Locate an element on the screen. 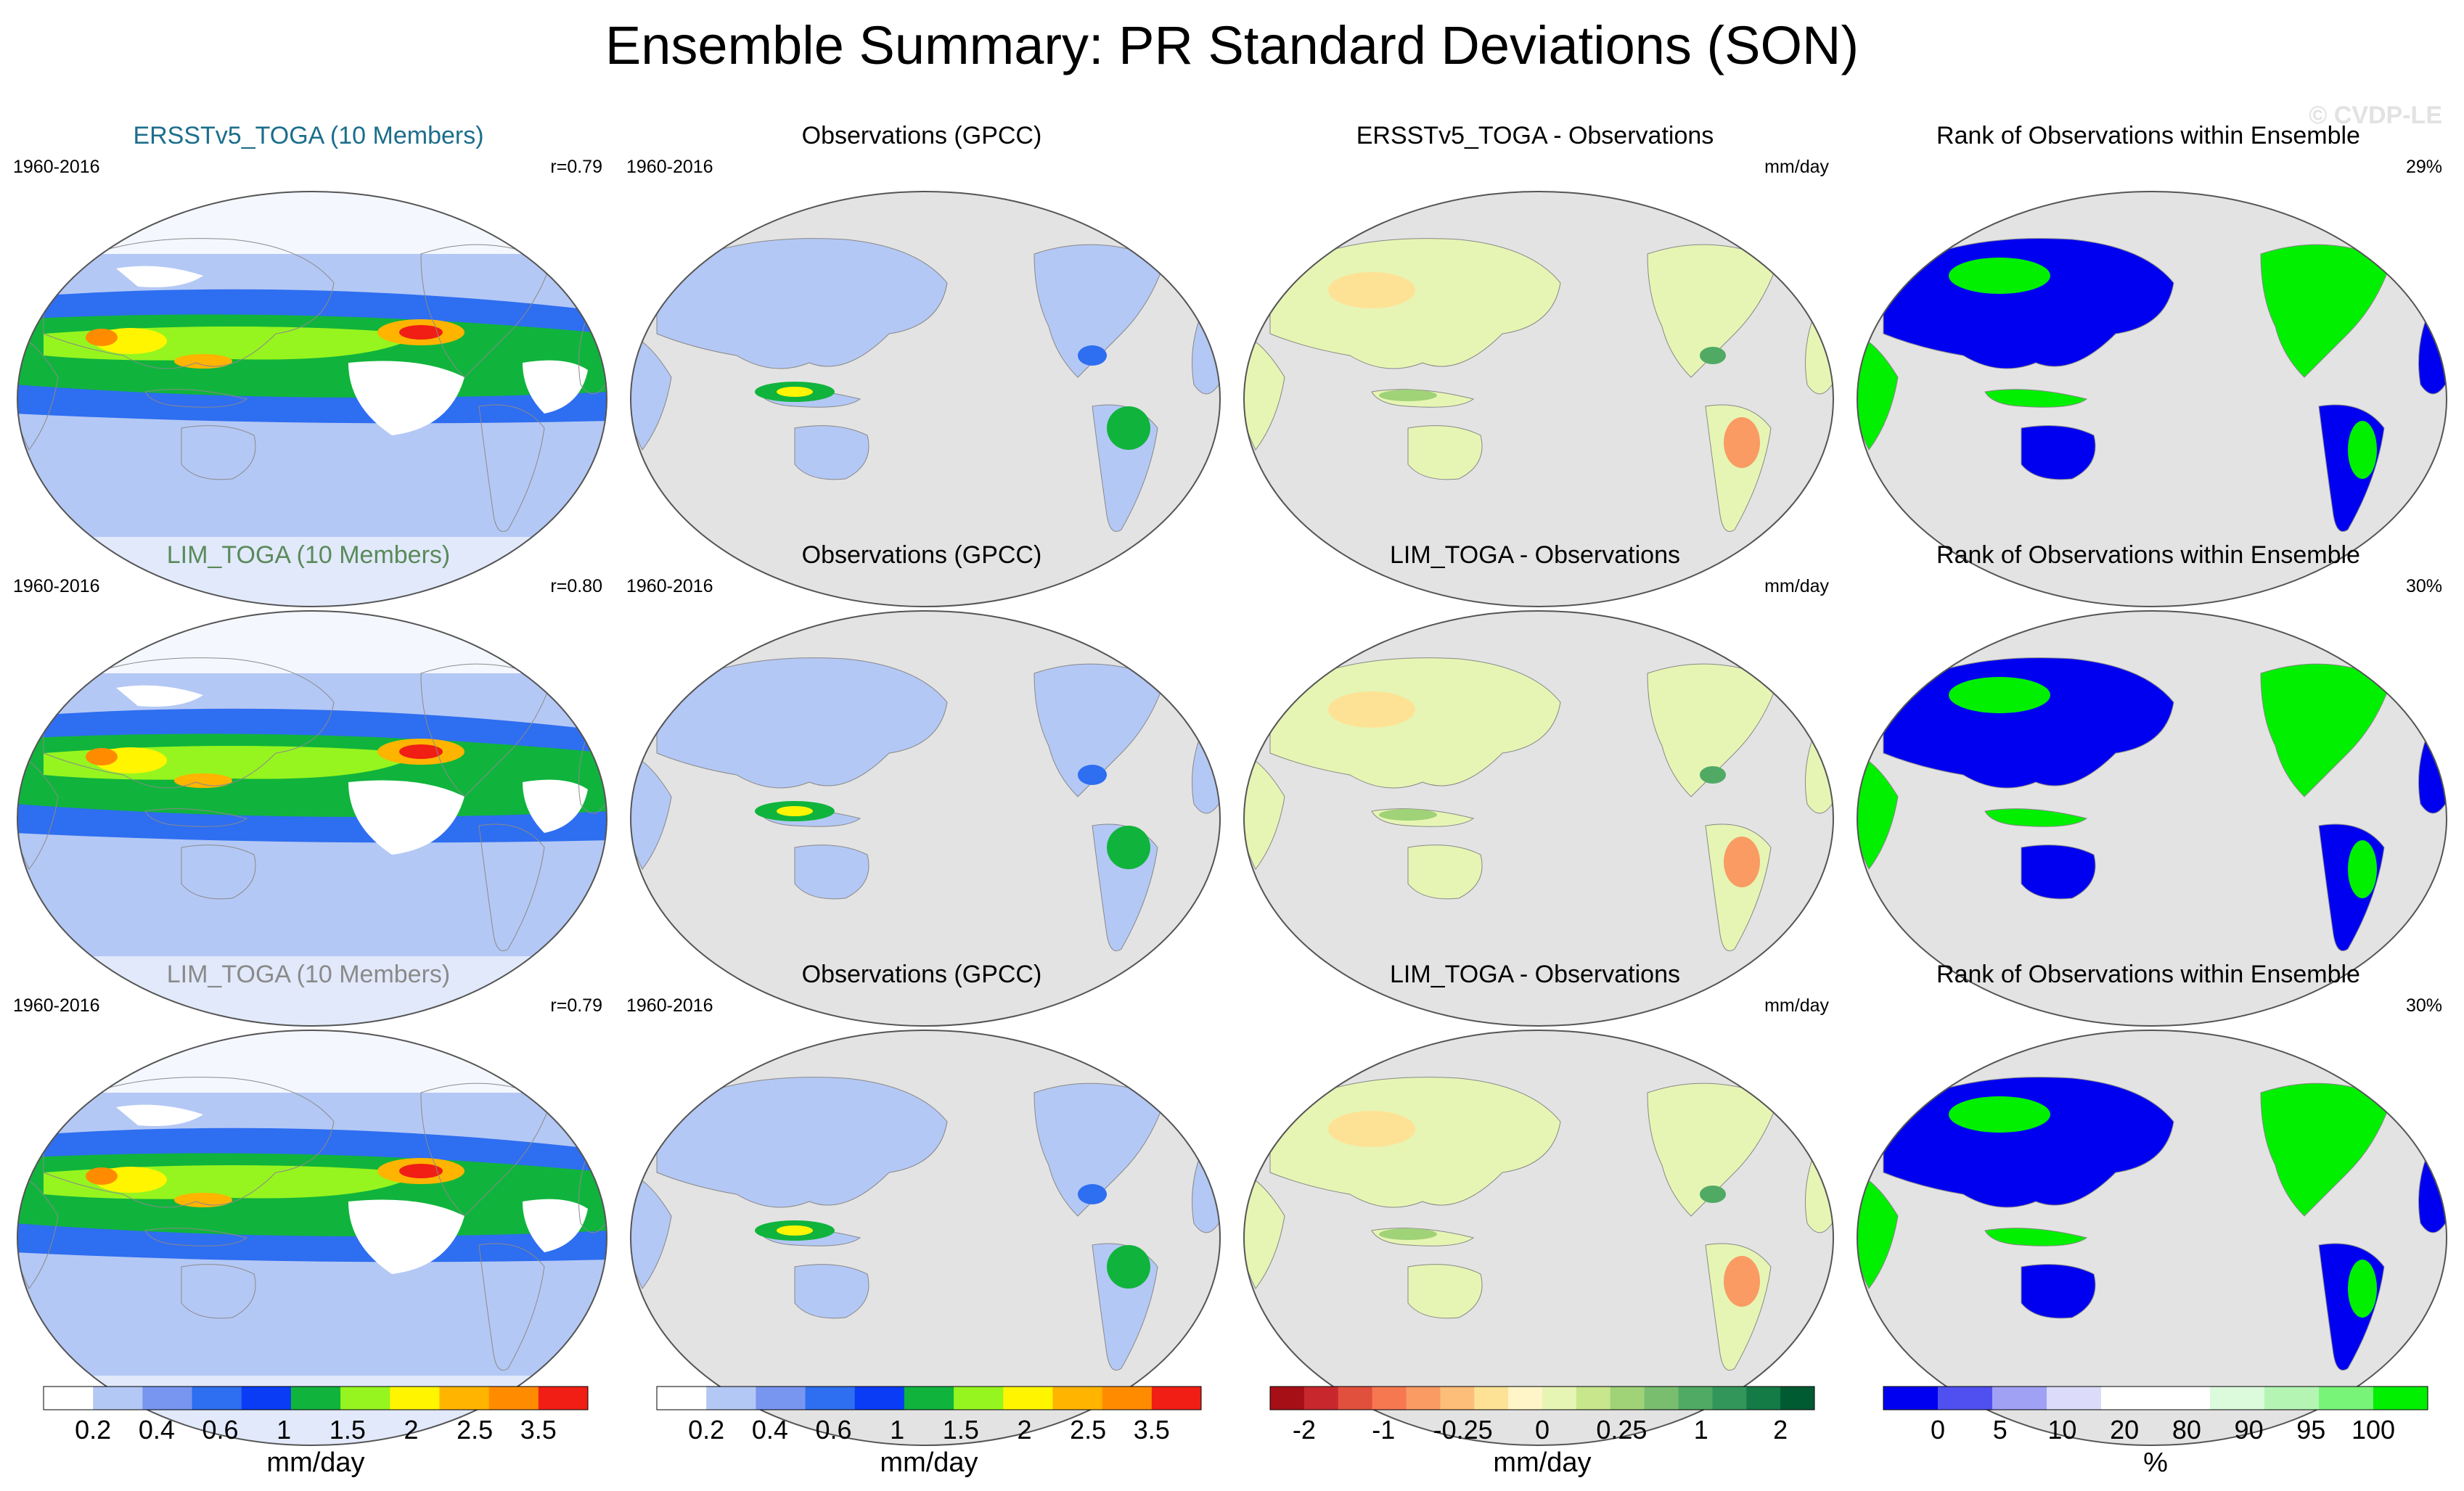 This screenshot has height=1491, width=2464. colorbar-difference: -2 -1 -0.25 0 0.25 1 2 mm/day is located at coordinates (1542, 1436).